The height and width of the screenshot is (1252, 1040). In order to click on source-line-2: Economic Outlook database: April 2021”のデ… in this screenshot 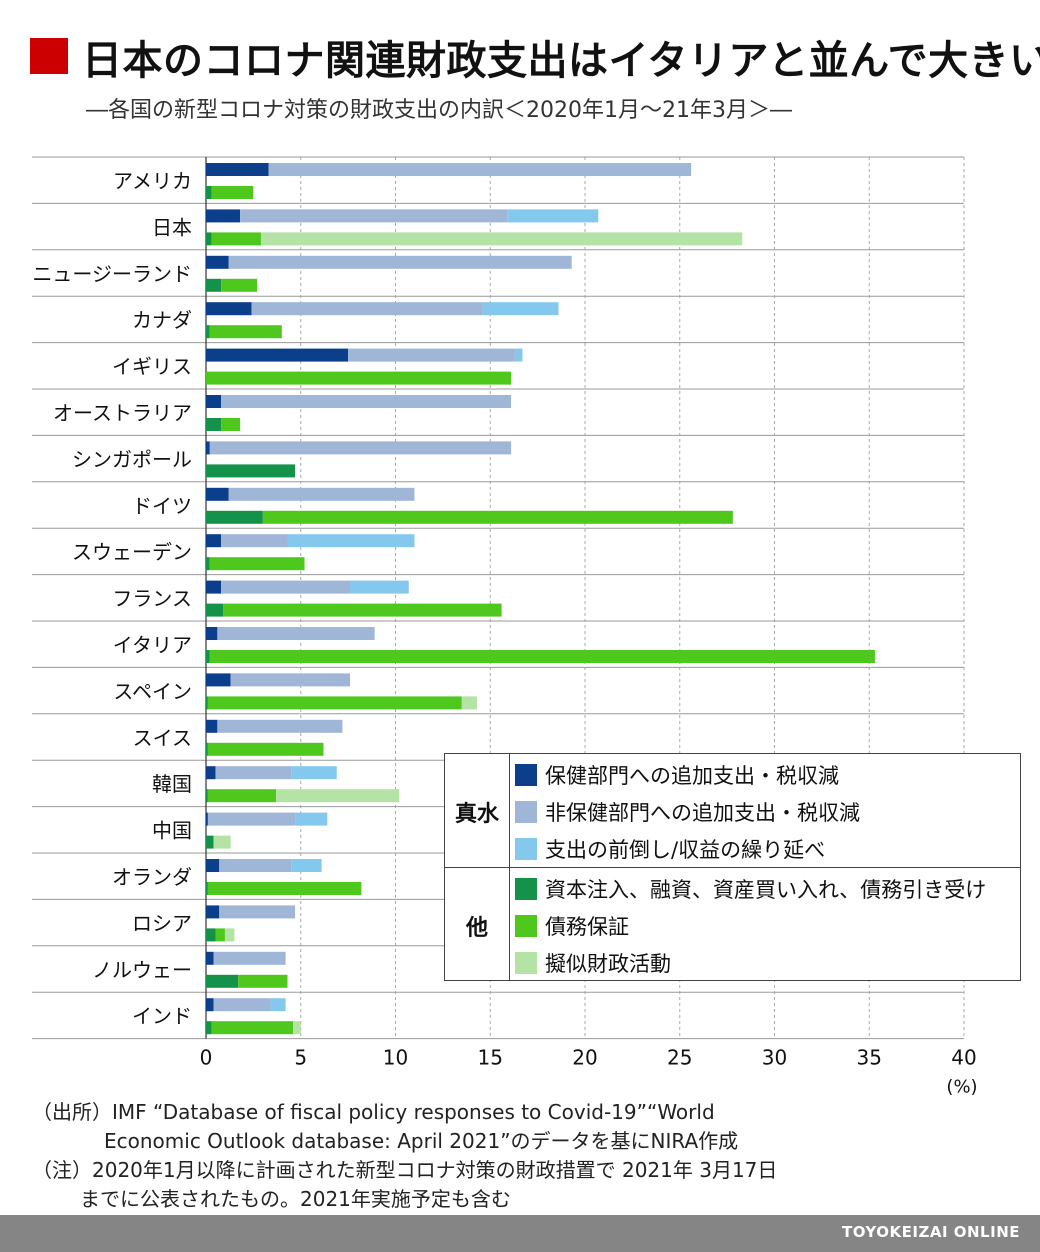, I will do `click(421, 1141)`.